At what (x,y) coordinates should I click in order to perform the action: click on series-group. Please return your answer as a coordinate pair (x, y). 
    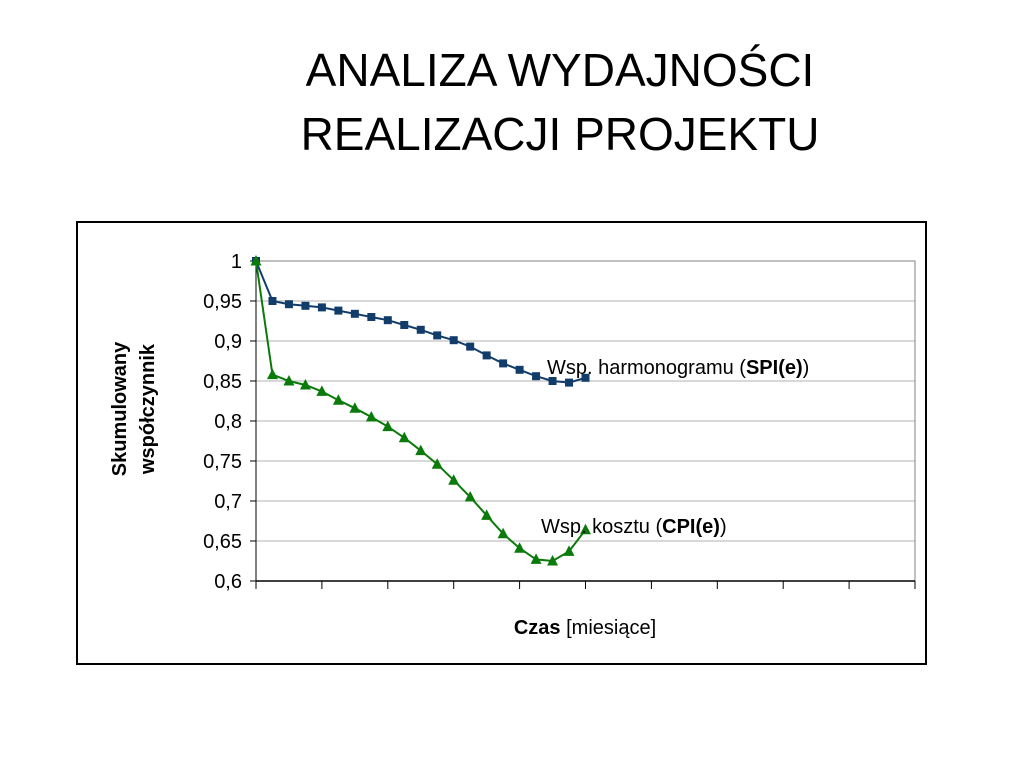
    Looking at the image, I should click on (420, 410).